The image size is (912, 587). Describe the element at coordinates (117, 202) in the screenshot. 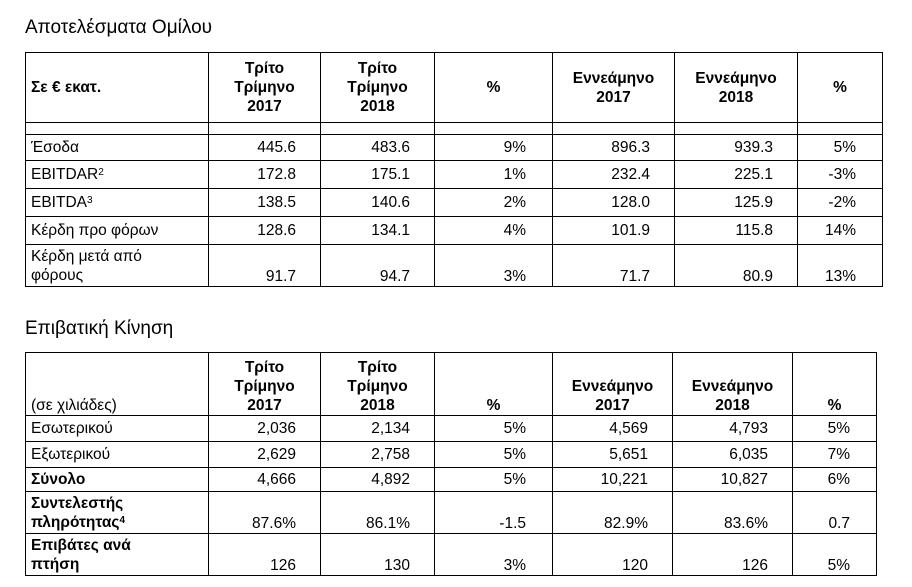

I see `row-label: EBITDA3` at that location.